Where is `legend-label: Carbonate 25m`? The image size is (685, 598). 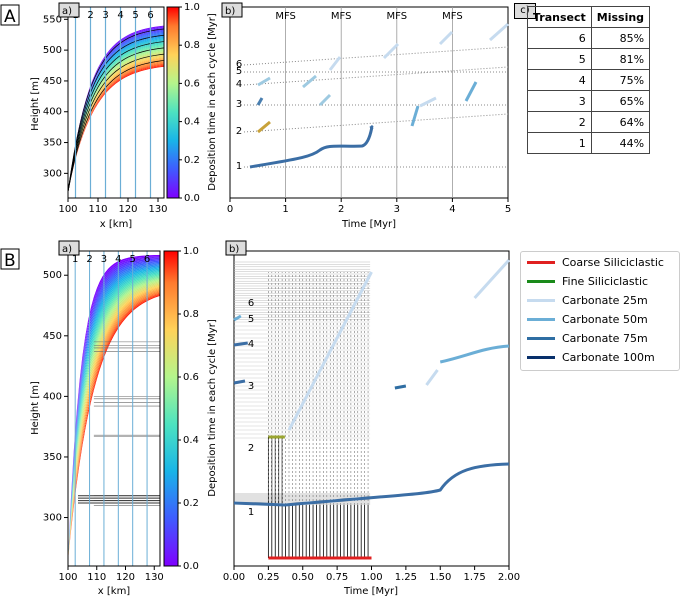 legend-label: Carbonate 25m is located at coordinates (605, 300).